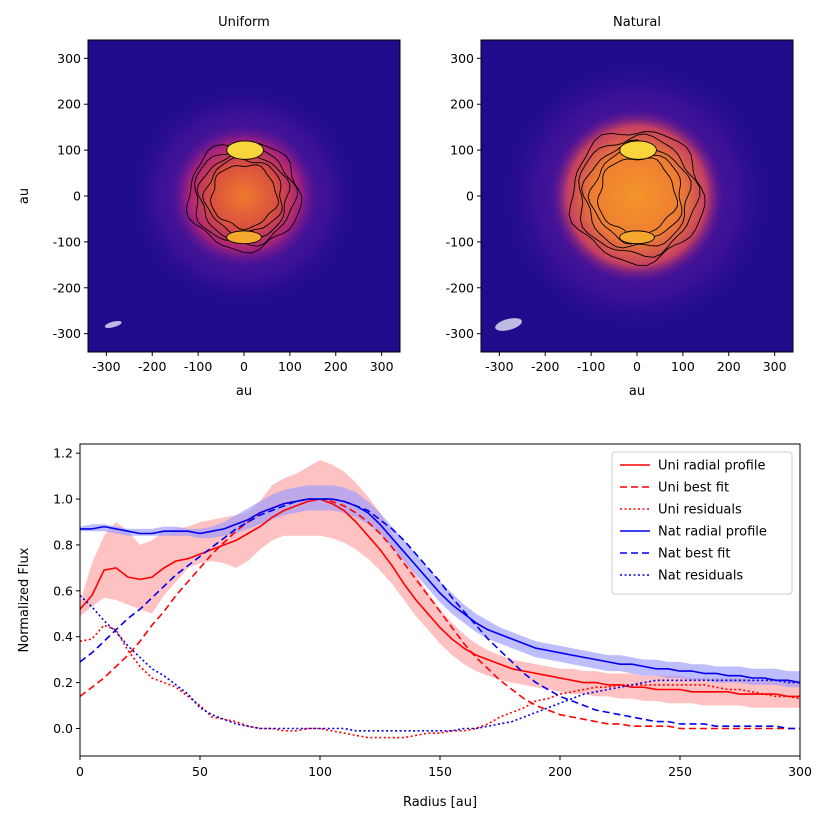  Describe the element at coordinates (700, 576) in the screenshot. I see `legend-label: Nat residuals` at that location.